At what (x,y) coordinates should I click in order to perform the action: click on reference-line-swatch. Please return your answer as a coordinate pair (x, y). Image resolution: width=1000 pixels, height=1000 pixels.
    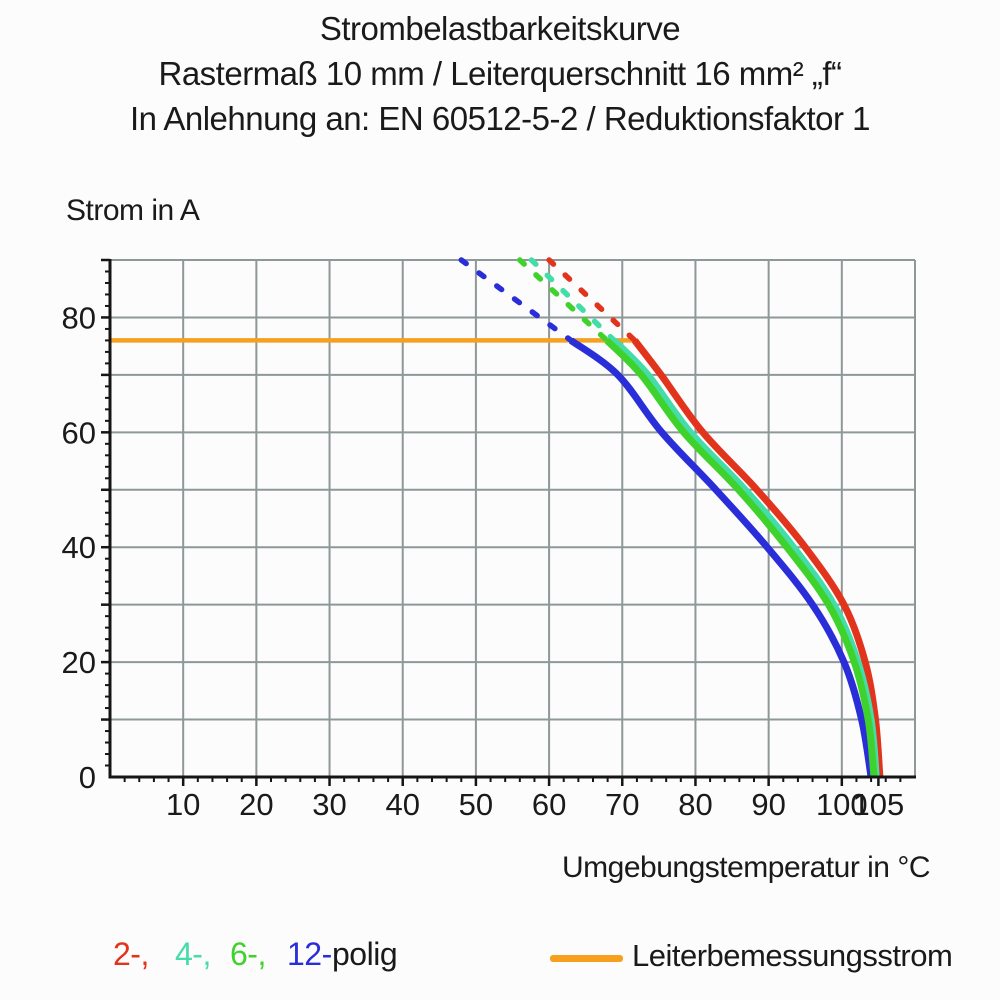
    Looking at the image, I should click on (586, 958).